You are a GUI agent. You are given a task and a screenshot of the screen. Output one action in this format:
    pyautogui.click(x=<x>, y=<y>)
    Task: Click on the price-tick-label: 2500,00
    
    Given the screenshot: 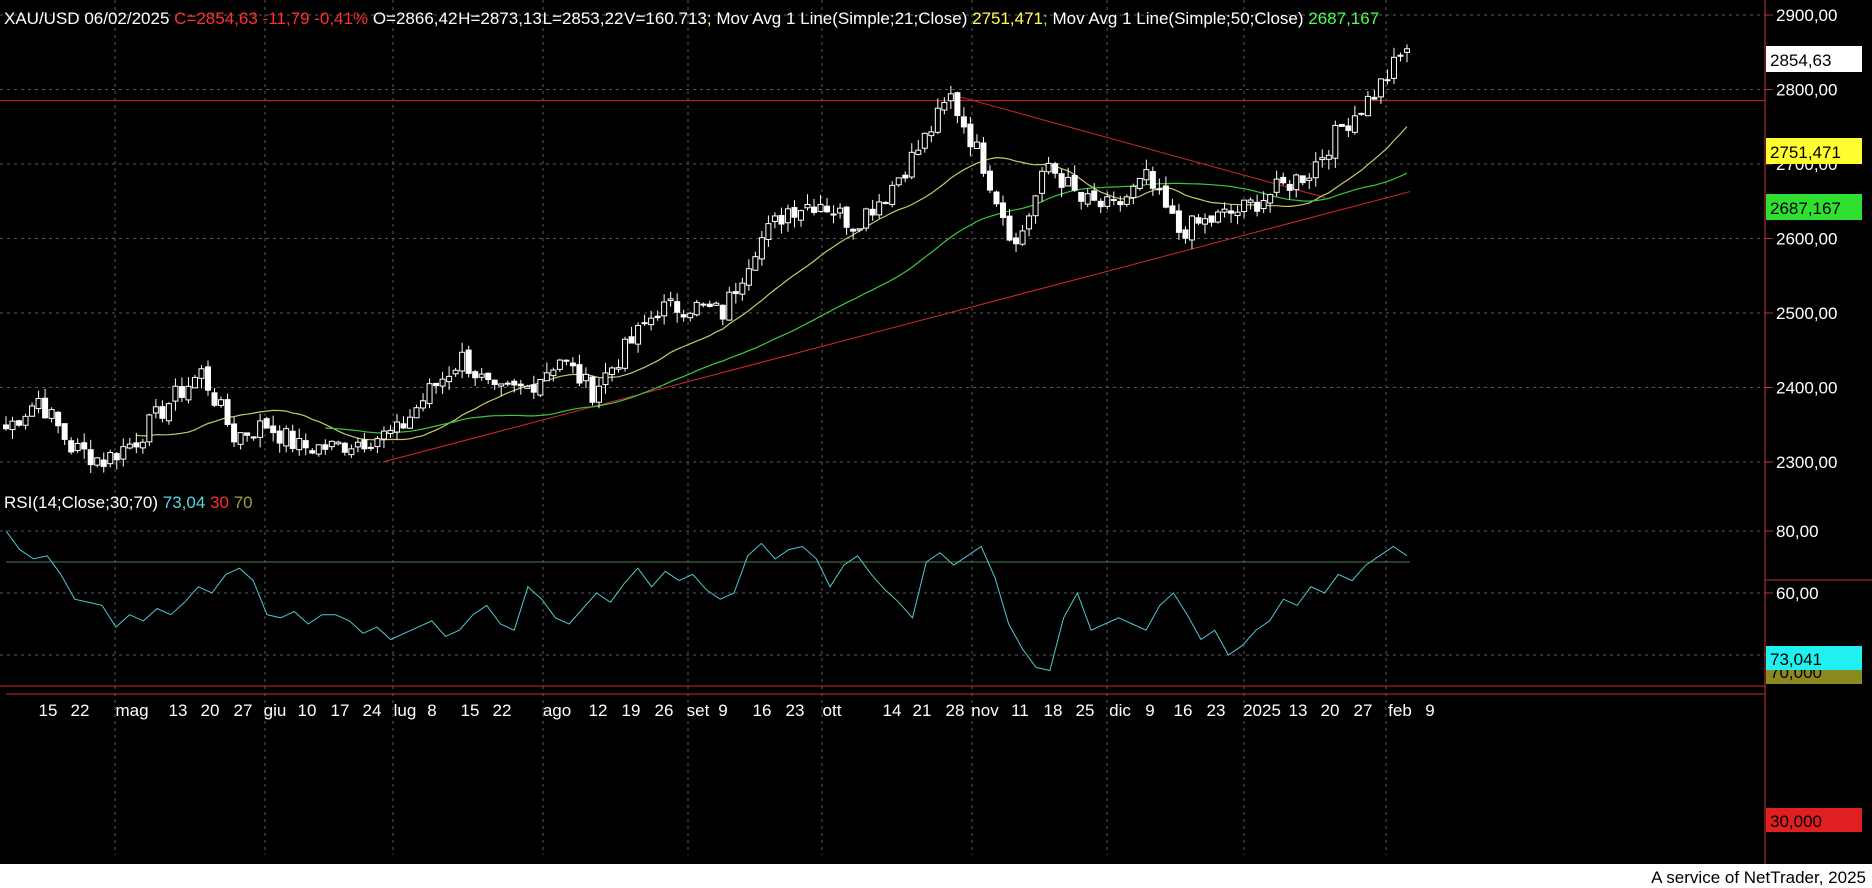 What is the action you would take?
    pyautogui.click(x=1806, y=313)
    